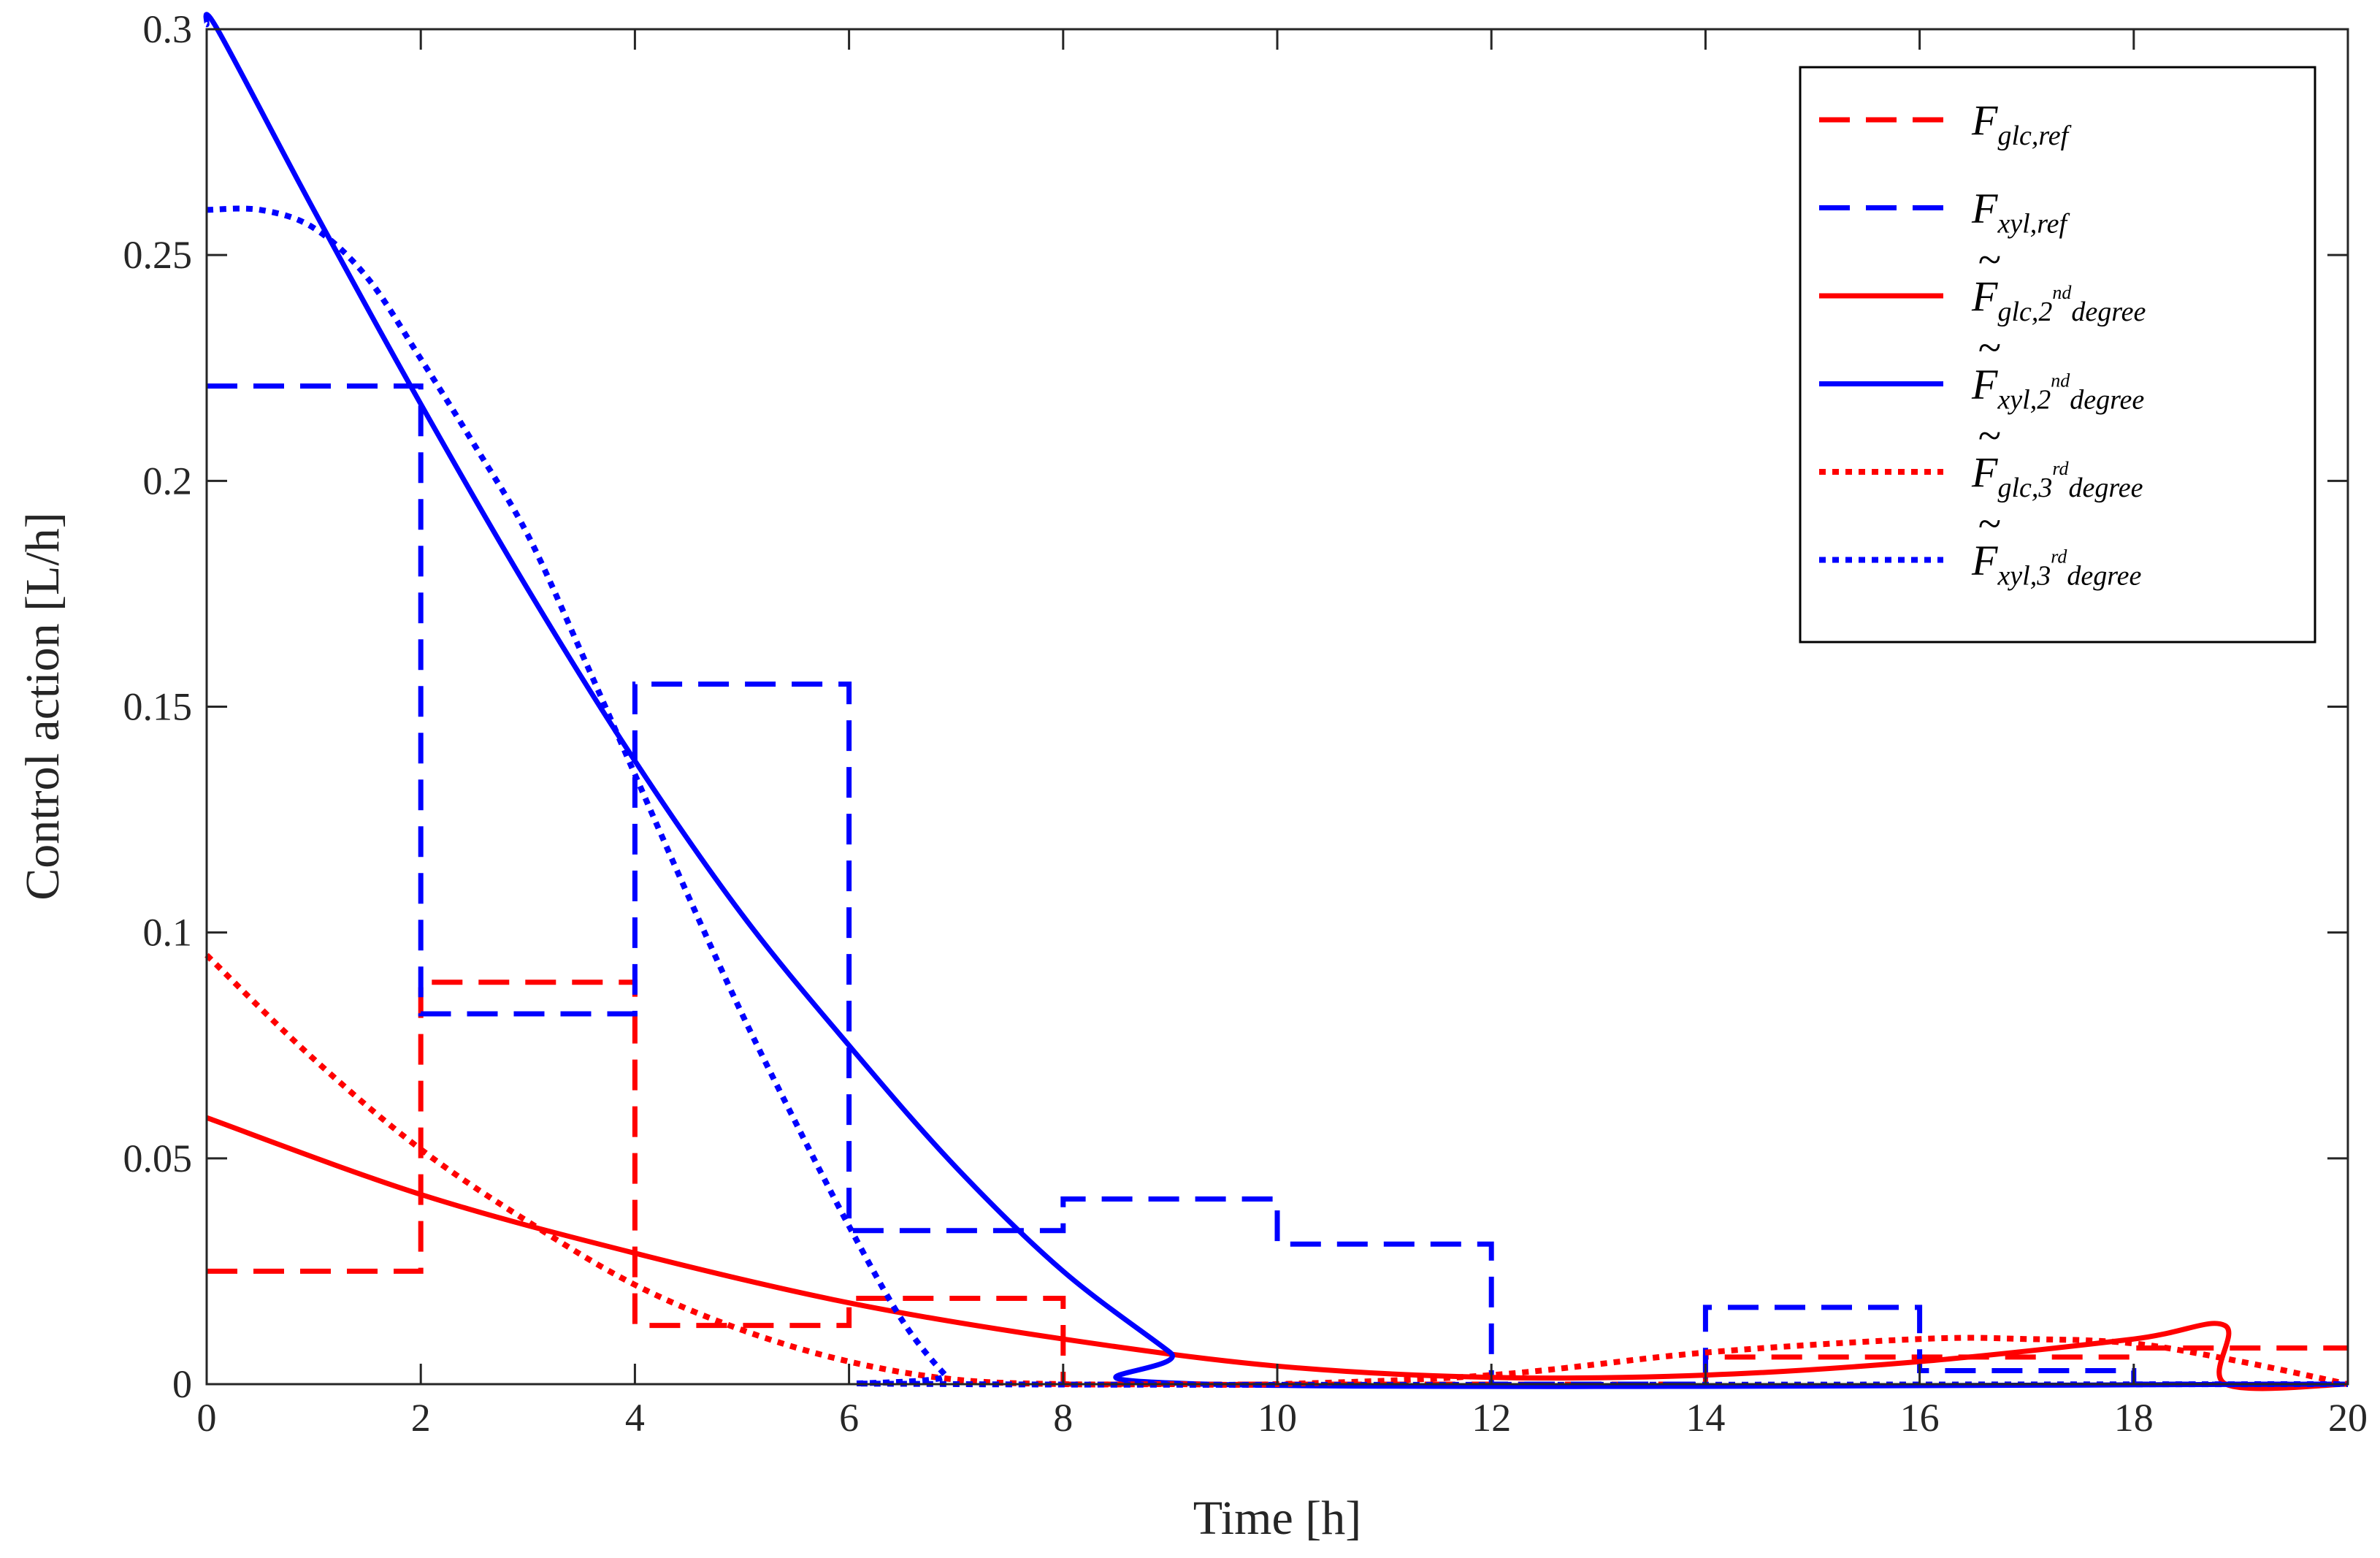  What do you see at coordinates (1920, 1418) in the screenshot?
I see `x-tick-label: 16` at bounding box center [1920, 1418].